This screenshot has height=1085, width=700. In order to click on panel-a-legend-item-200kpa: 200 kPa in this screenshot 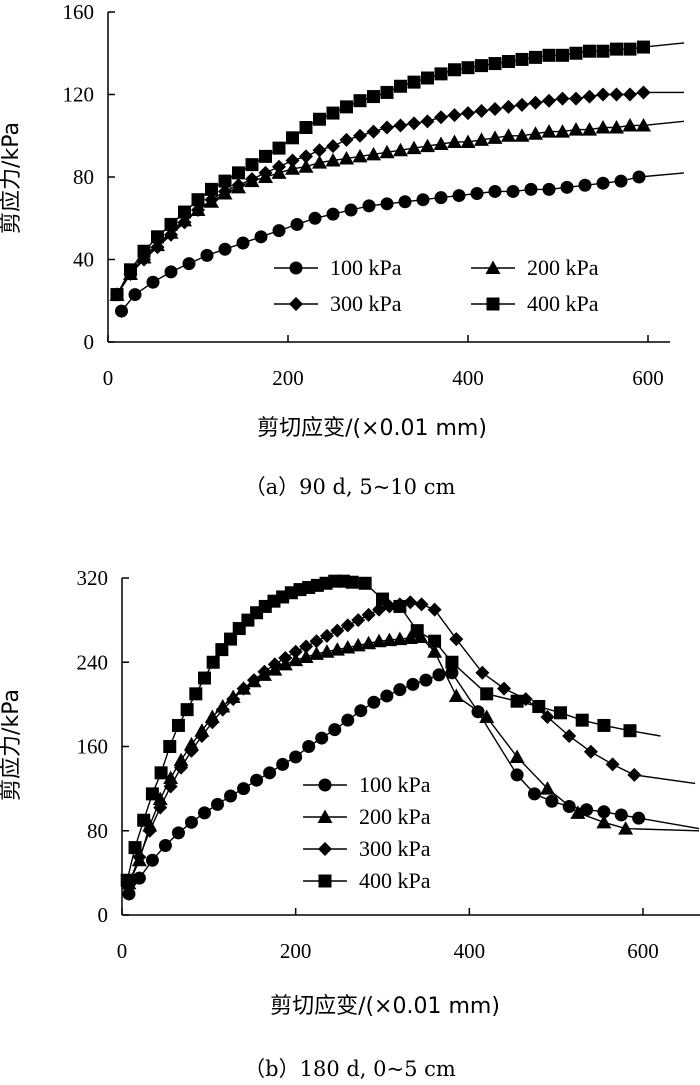, I will do `click(535, 267)`.